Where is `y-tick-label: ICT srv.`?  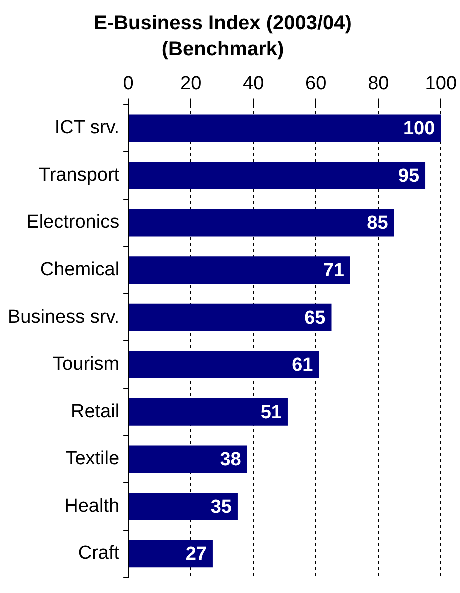
y-tick-label: ICT srv. is located at coordinates (87, 128).